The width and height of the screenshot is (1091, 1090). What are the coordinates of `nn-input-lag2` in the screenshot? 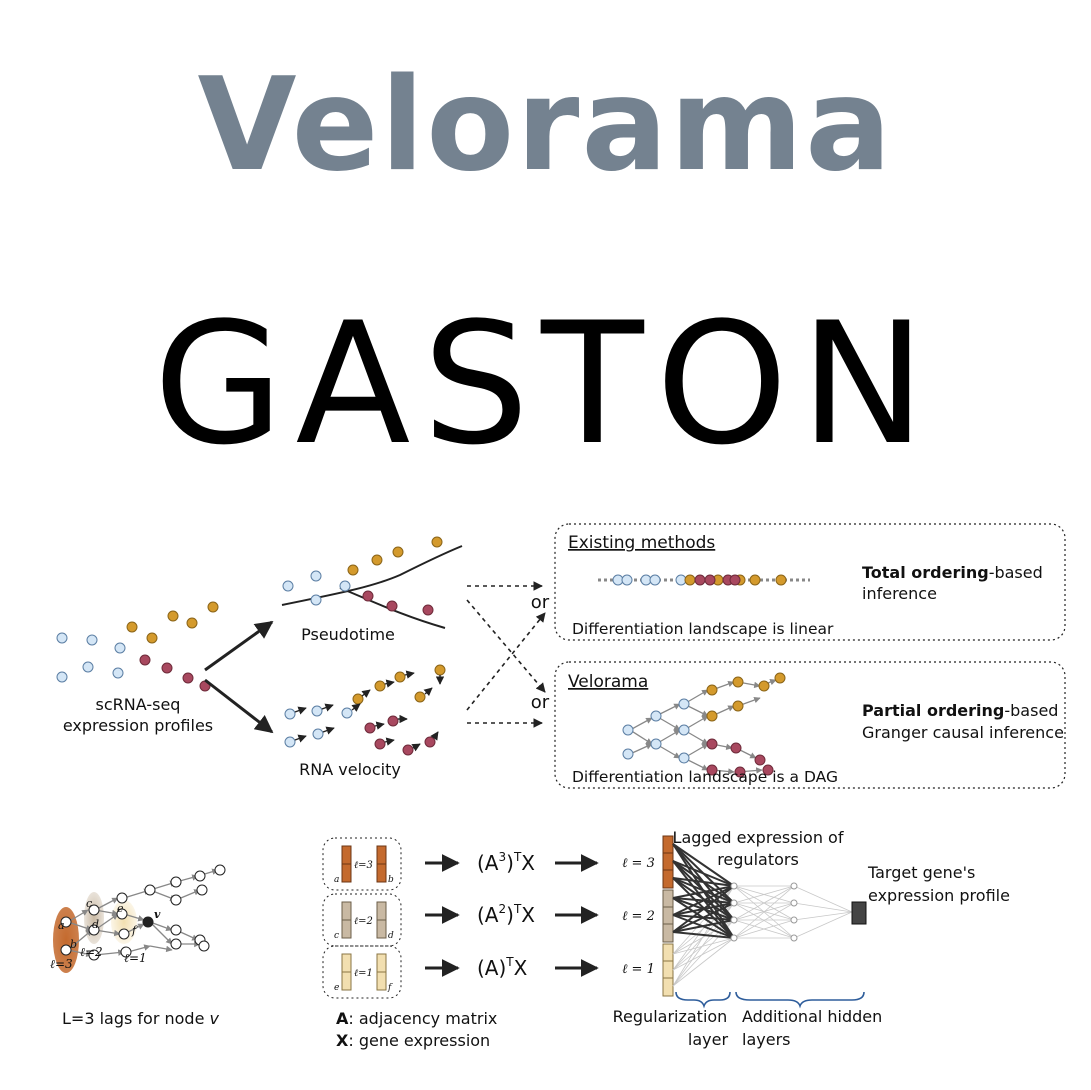 It's located at (668, 916).